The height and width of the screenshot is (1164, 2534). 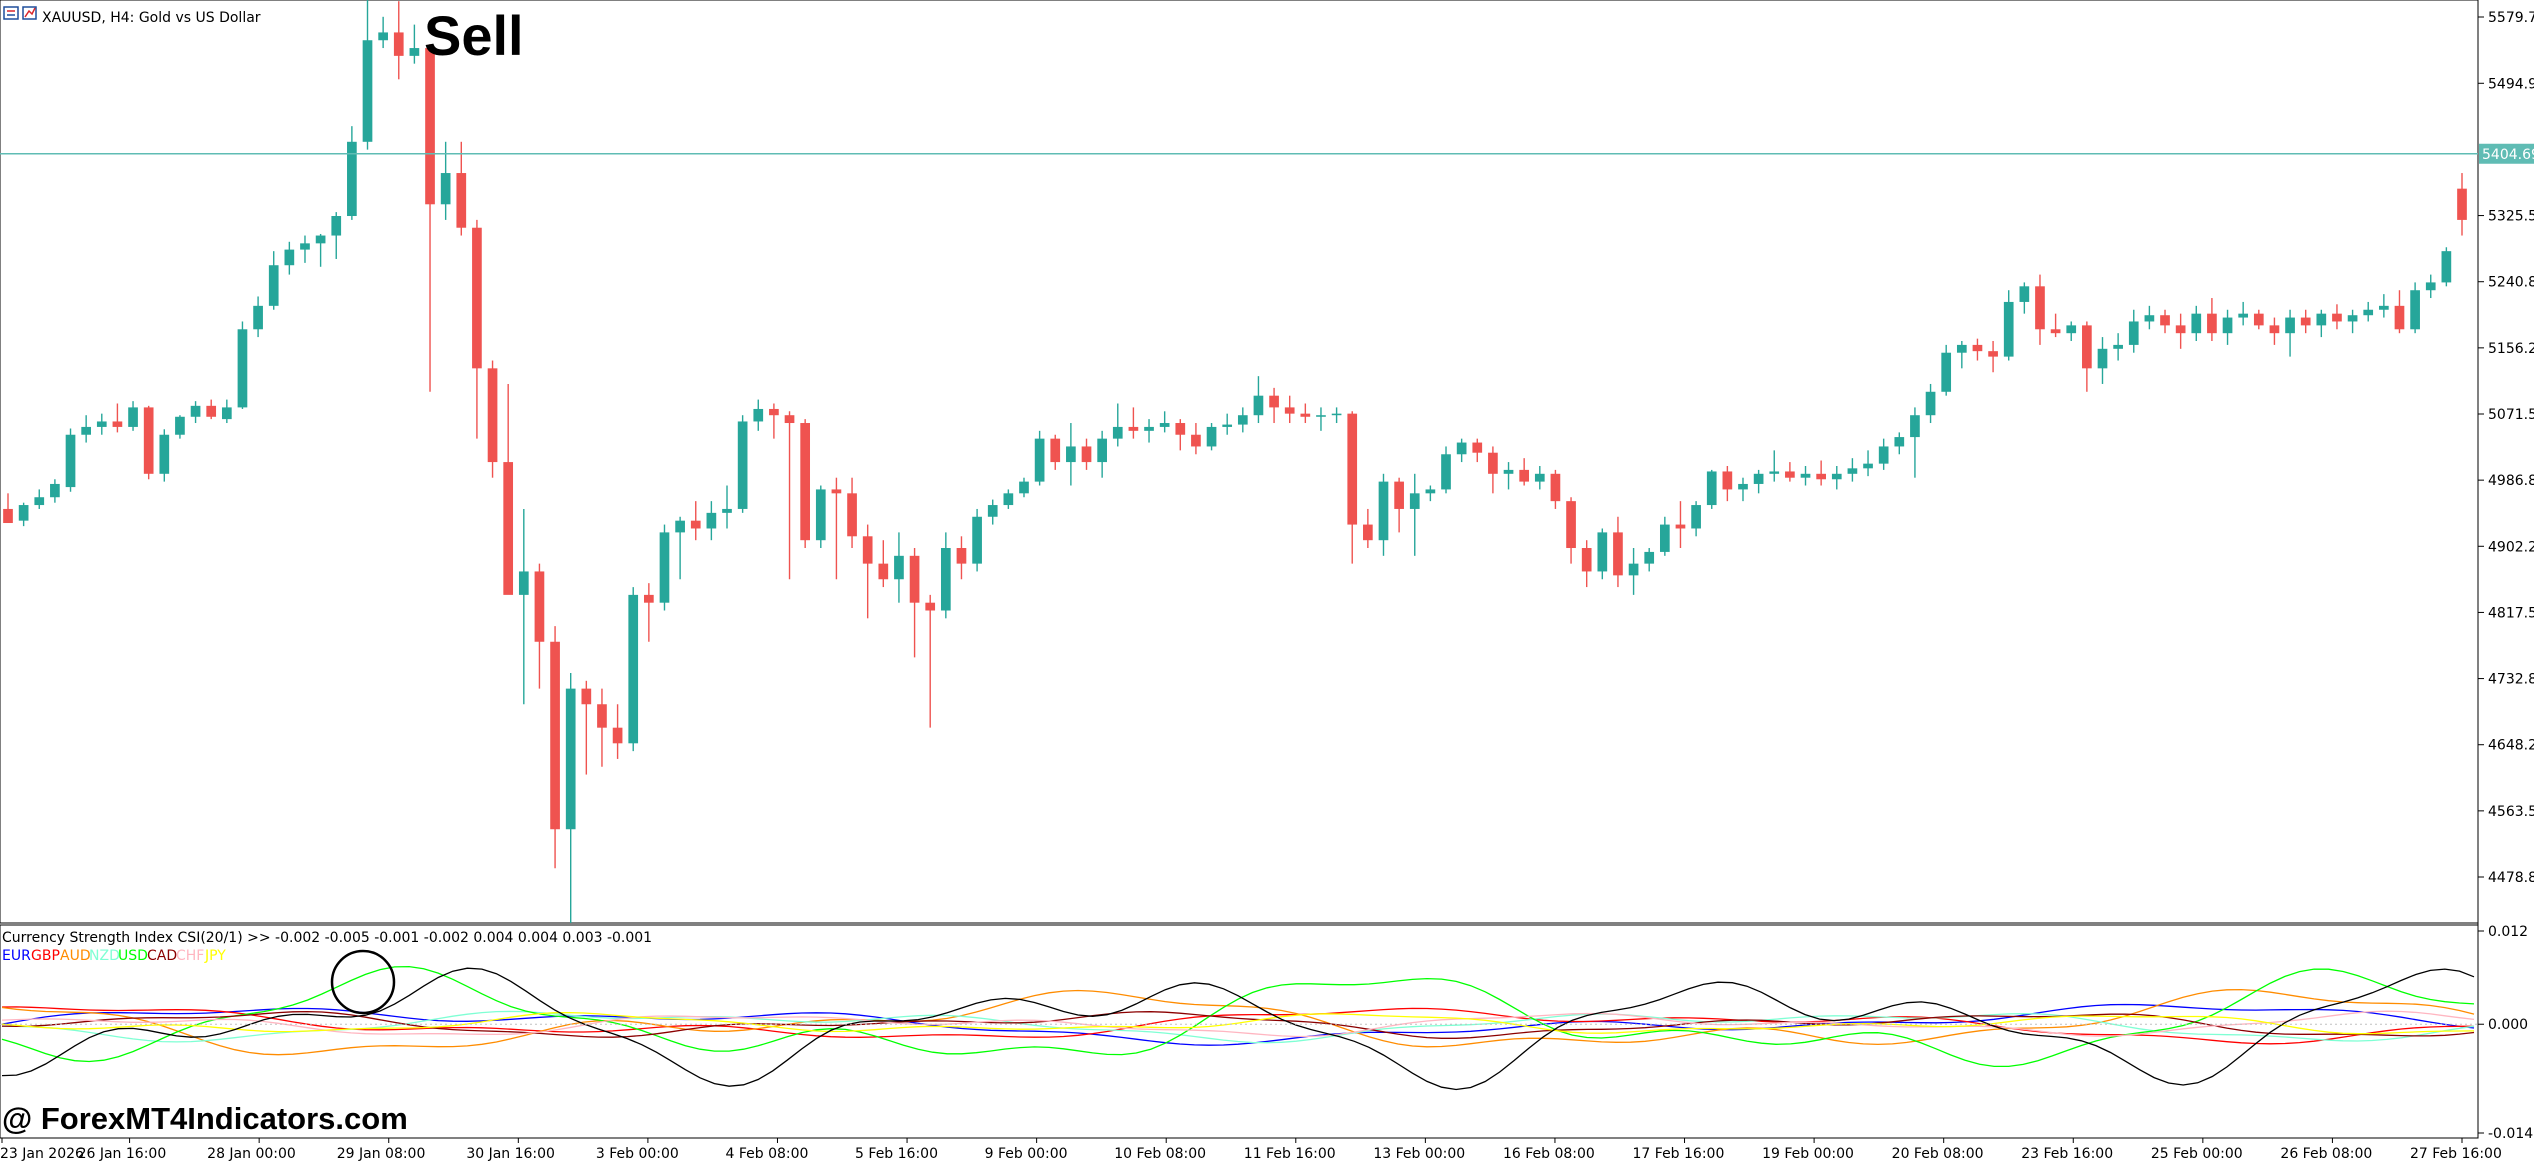 What do you see at coordinates (11, 13) in the screenshot?
I see `chart-menu-icon` at bounding box center [11, 13].